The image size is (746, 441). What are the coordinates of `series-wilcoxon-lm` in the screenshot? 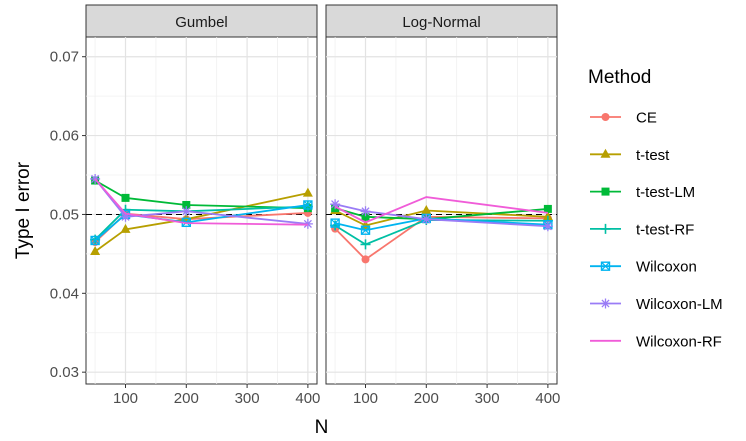 It's located at (441, 215).